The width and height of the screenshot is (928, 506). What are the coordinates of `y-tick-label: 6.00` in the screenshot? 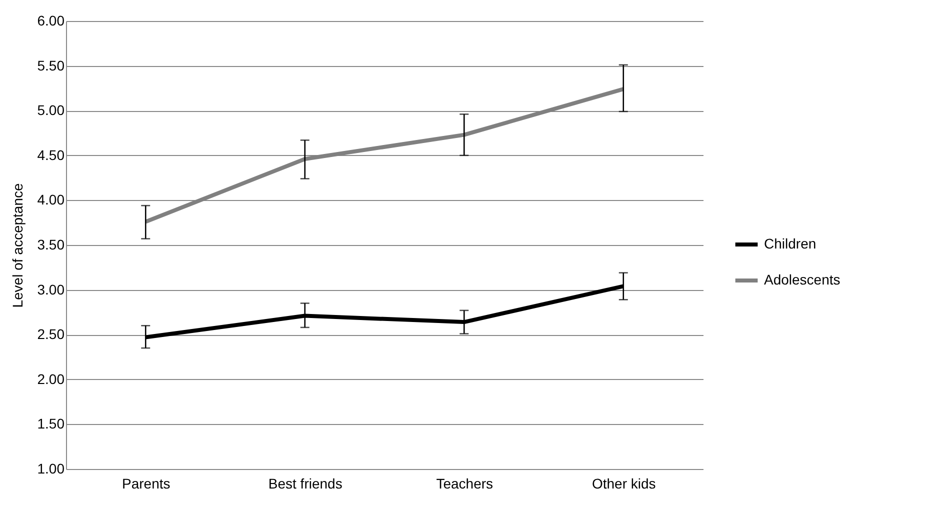 It's located at (51, 20).